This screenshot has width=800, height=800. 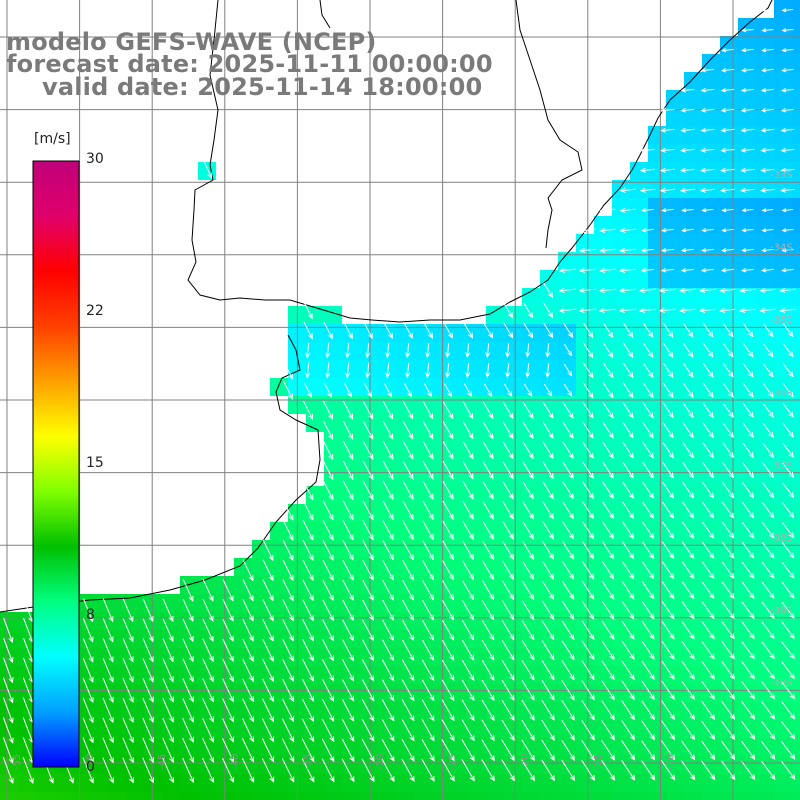 What do you see at coordinates (453, 762) in the screenshot?
I see `longitude-label: -25` at bounding box center [453, 762].